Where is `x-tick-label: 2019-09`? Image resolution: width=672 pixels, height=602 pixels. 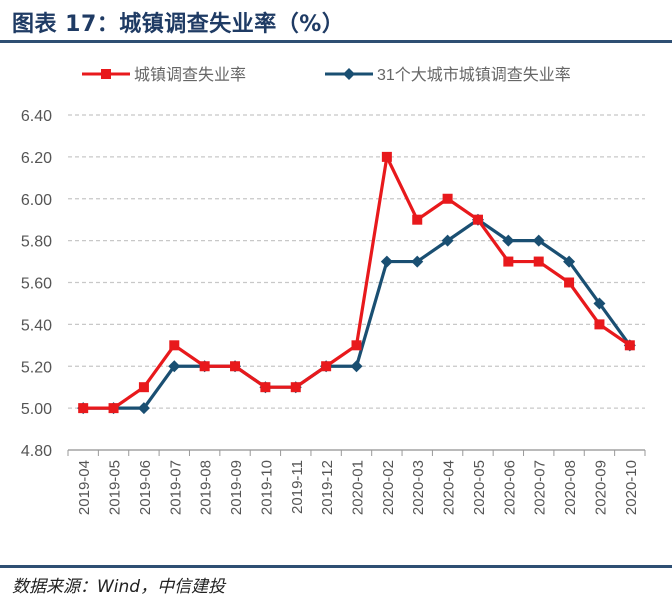
x-tick-label: 2019-09 is located at coordinates (236, 487).